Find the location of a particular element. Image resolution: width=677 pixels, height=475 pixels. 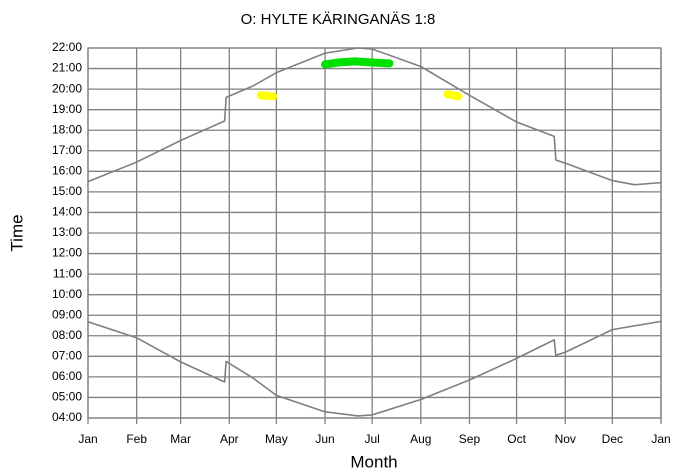

y-tick-label: 09:00 is located at coordinates (67, 314).